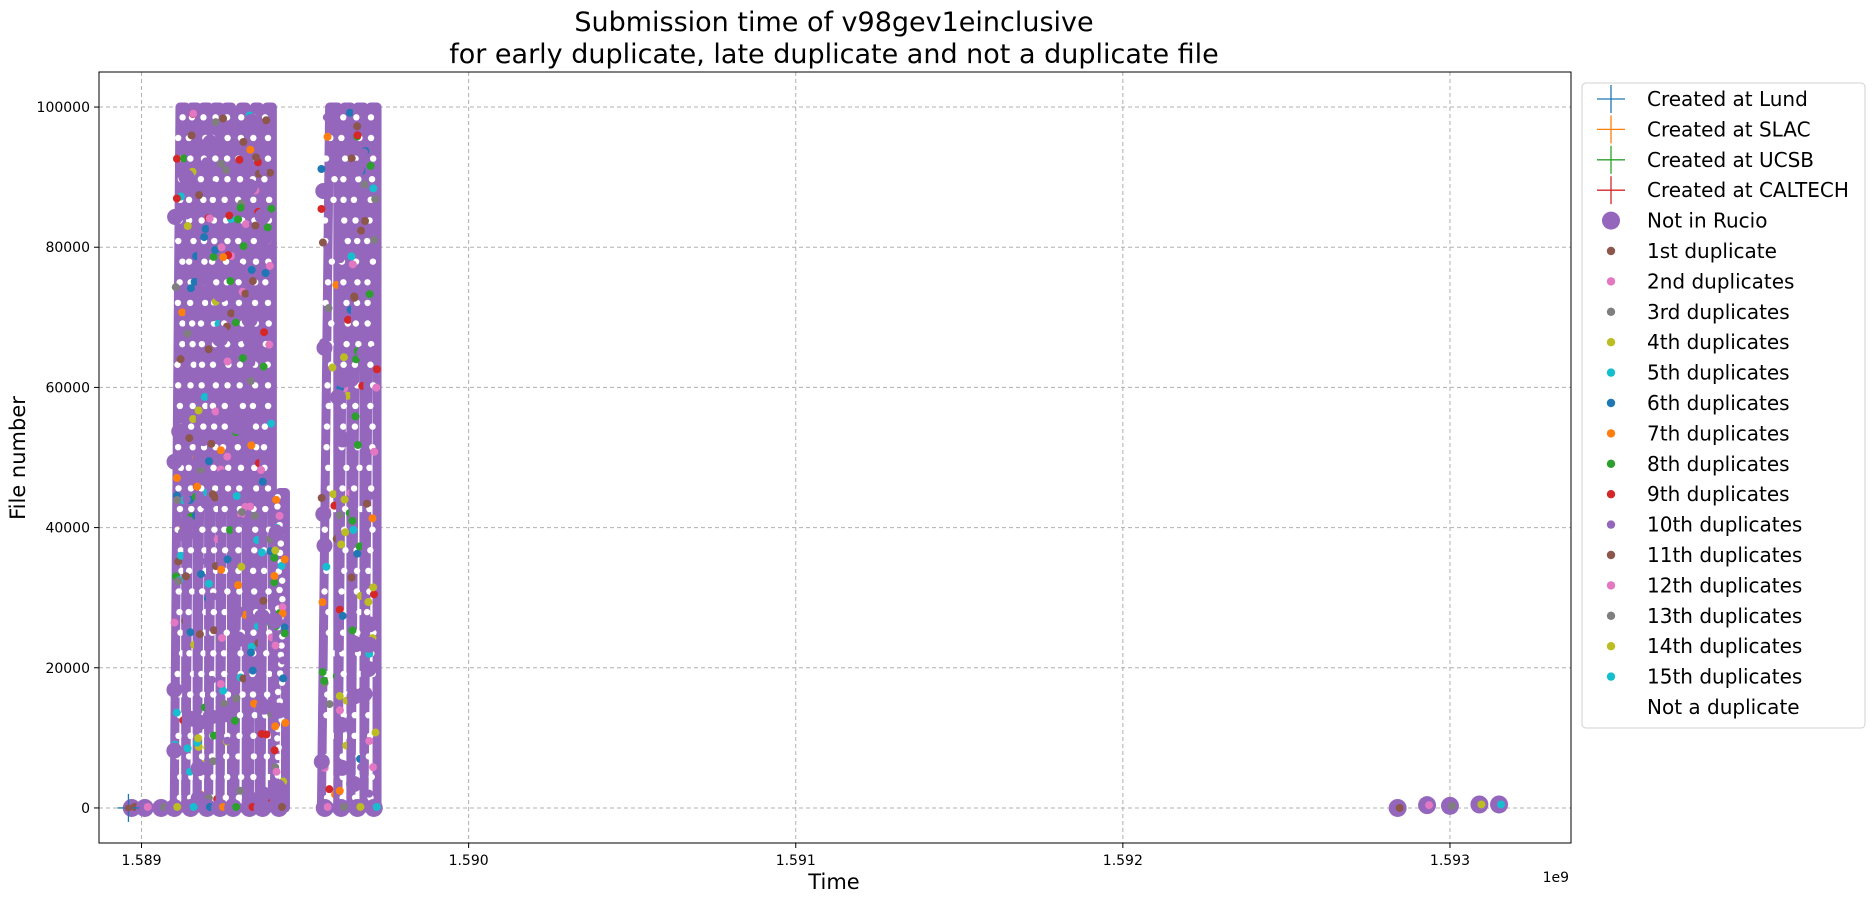 This screenshot has width=1876, height=902. What do you see at coordinates (1698, 403) in the screenshot?
I see `legend-entry: 6th duplicates` at bounding box center [1698, 403].